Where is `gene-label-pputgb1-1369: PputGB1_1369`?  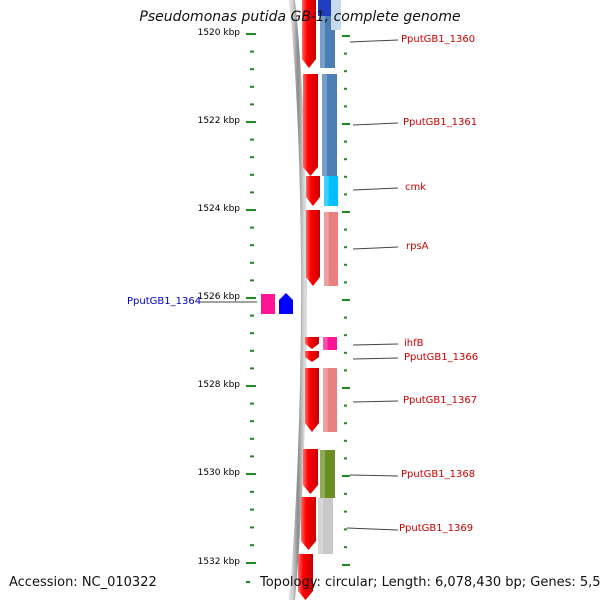 gene-label-pputgb1-1369: PputGB1_1369 is located at coordinates (436, 528).